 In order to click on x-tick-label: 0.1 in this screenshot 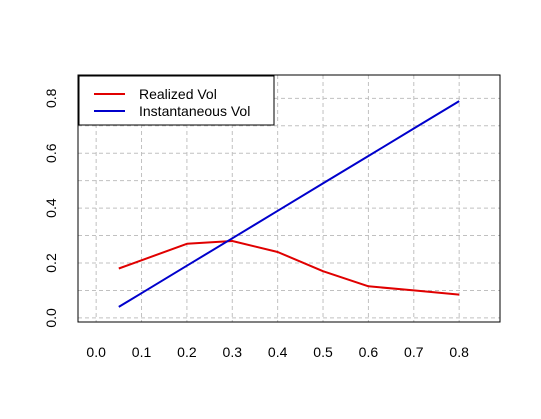, I will do `click(142, 352)`.